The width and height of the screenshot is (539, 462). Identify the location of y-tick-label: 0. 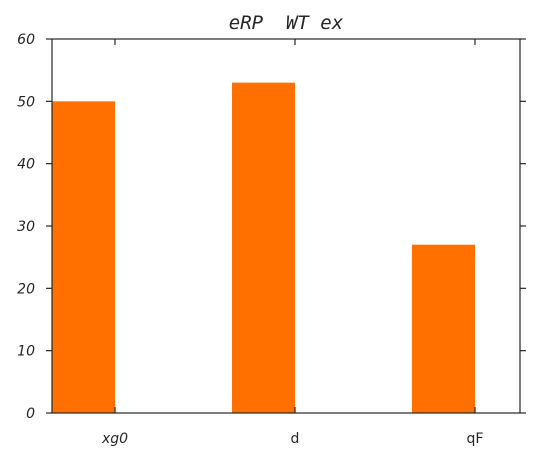
(30, 414).